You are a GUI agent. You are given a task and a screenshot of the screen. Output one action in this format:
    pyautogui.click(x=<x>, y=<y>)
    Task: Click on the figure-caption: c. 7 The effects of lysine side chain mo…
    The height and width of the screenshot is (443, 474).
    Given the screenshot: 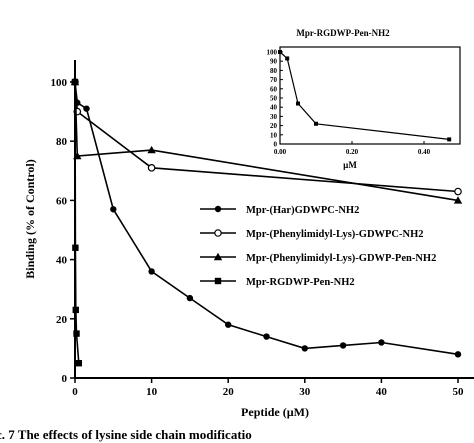 What is the action you would take?
    pyautogui.click(x=126, y=434)
    